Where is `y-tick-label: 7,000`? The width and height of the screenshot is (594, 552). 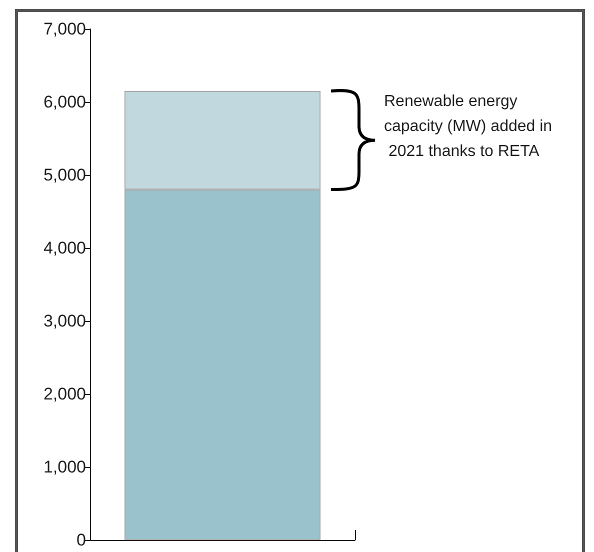 y-tick-label: 7,000 is located at coordinates (64, 29).